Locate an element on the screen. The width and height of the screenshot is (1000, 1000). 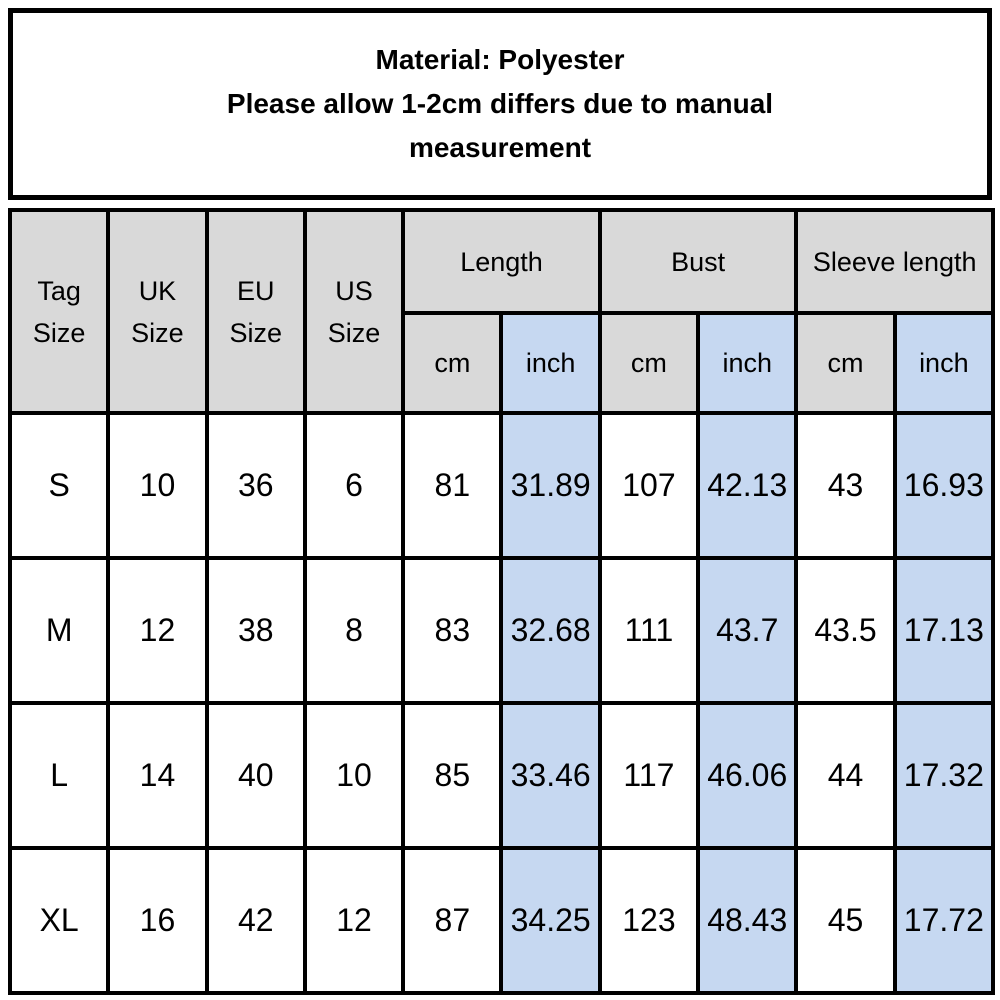
table-row-xl: XL 16 42 12 87 34.25 123 48.43 45 17.72 is located at coordinates (501, 920).